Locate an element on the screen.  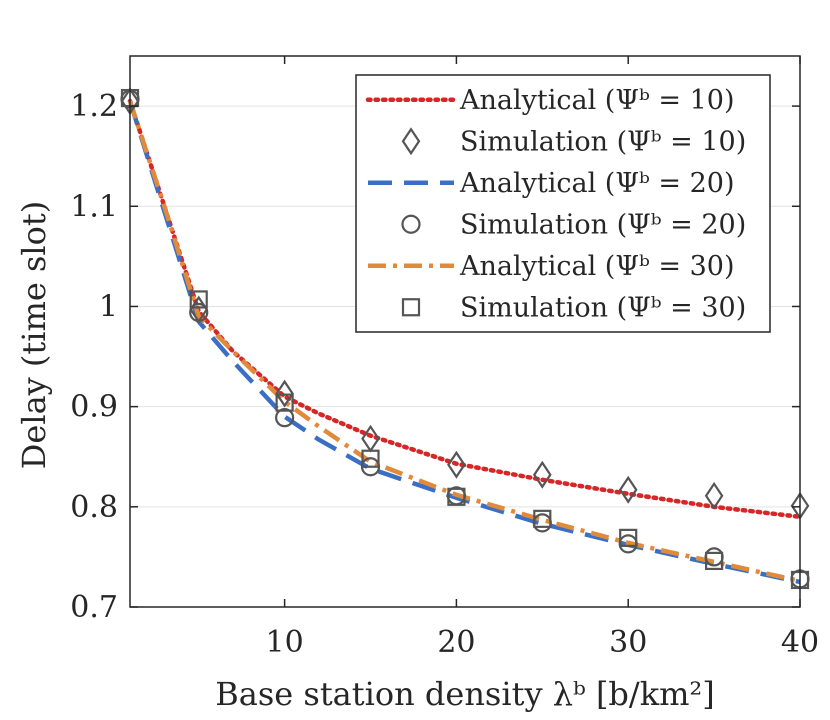
legend-item: Analytical (Ψᵇ = 30) is located at coordinates (551, 266).